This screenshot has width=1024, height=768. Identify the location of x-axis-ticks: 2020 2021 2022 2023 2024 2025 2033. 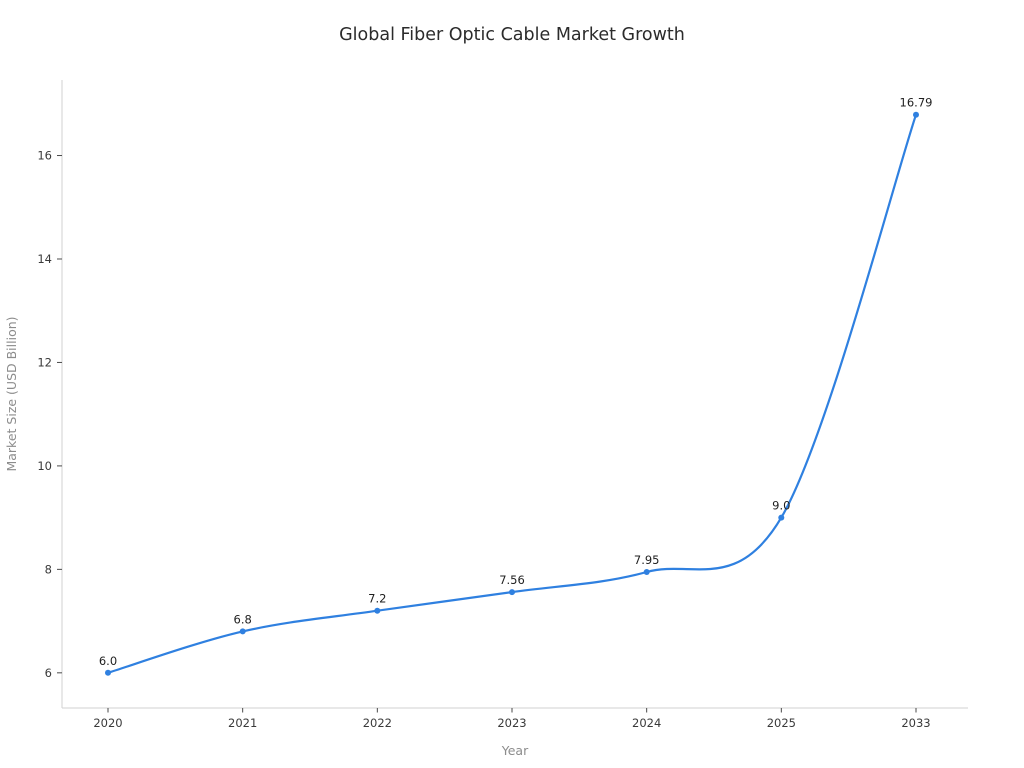
(512, 719).